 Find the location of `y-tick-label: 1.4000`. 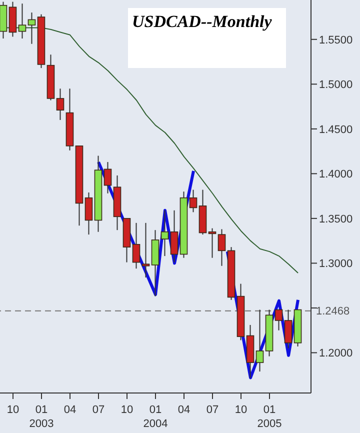

y-tick-label: 1.4000 is located at coordinates (336, 174).